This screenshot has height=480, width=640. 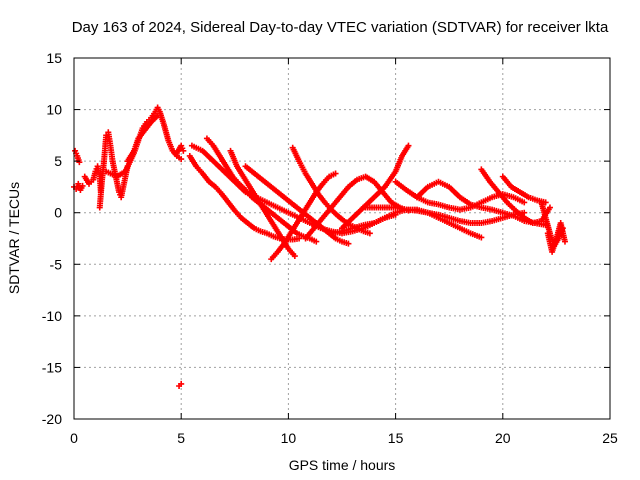 What do you see at coordinates (342, 465) in the screenshot?
I see `x-axis-label: GPS time / hours` at bounding box center [342, 465].